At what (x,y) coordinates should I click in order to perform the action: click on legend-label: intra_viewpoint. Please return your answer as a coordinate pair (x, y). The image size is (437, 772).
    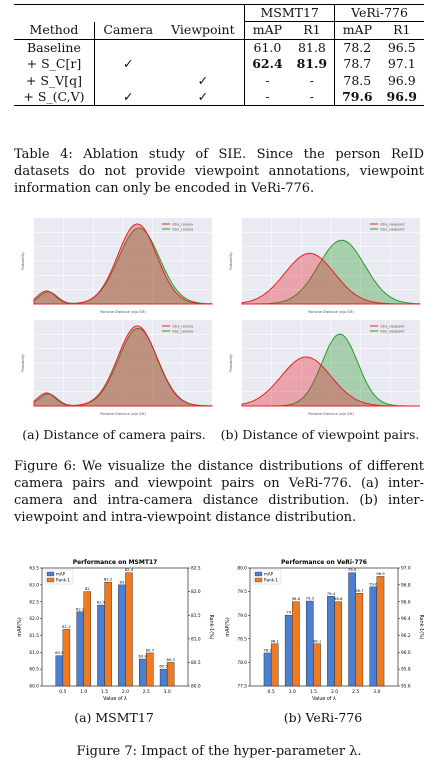
    Looking at the image, I should click on (392, 225).